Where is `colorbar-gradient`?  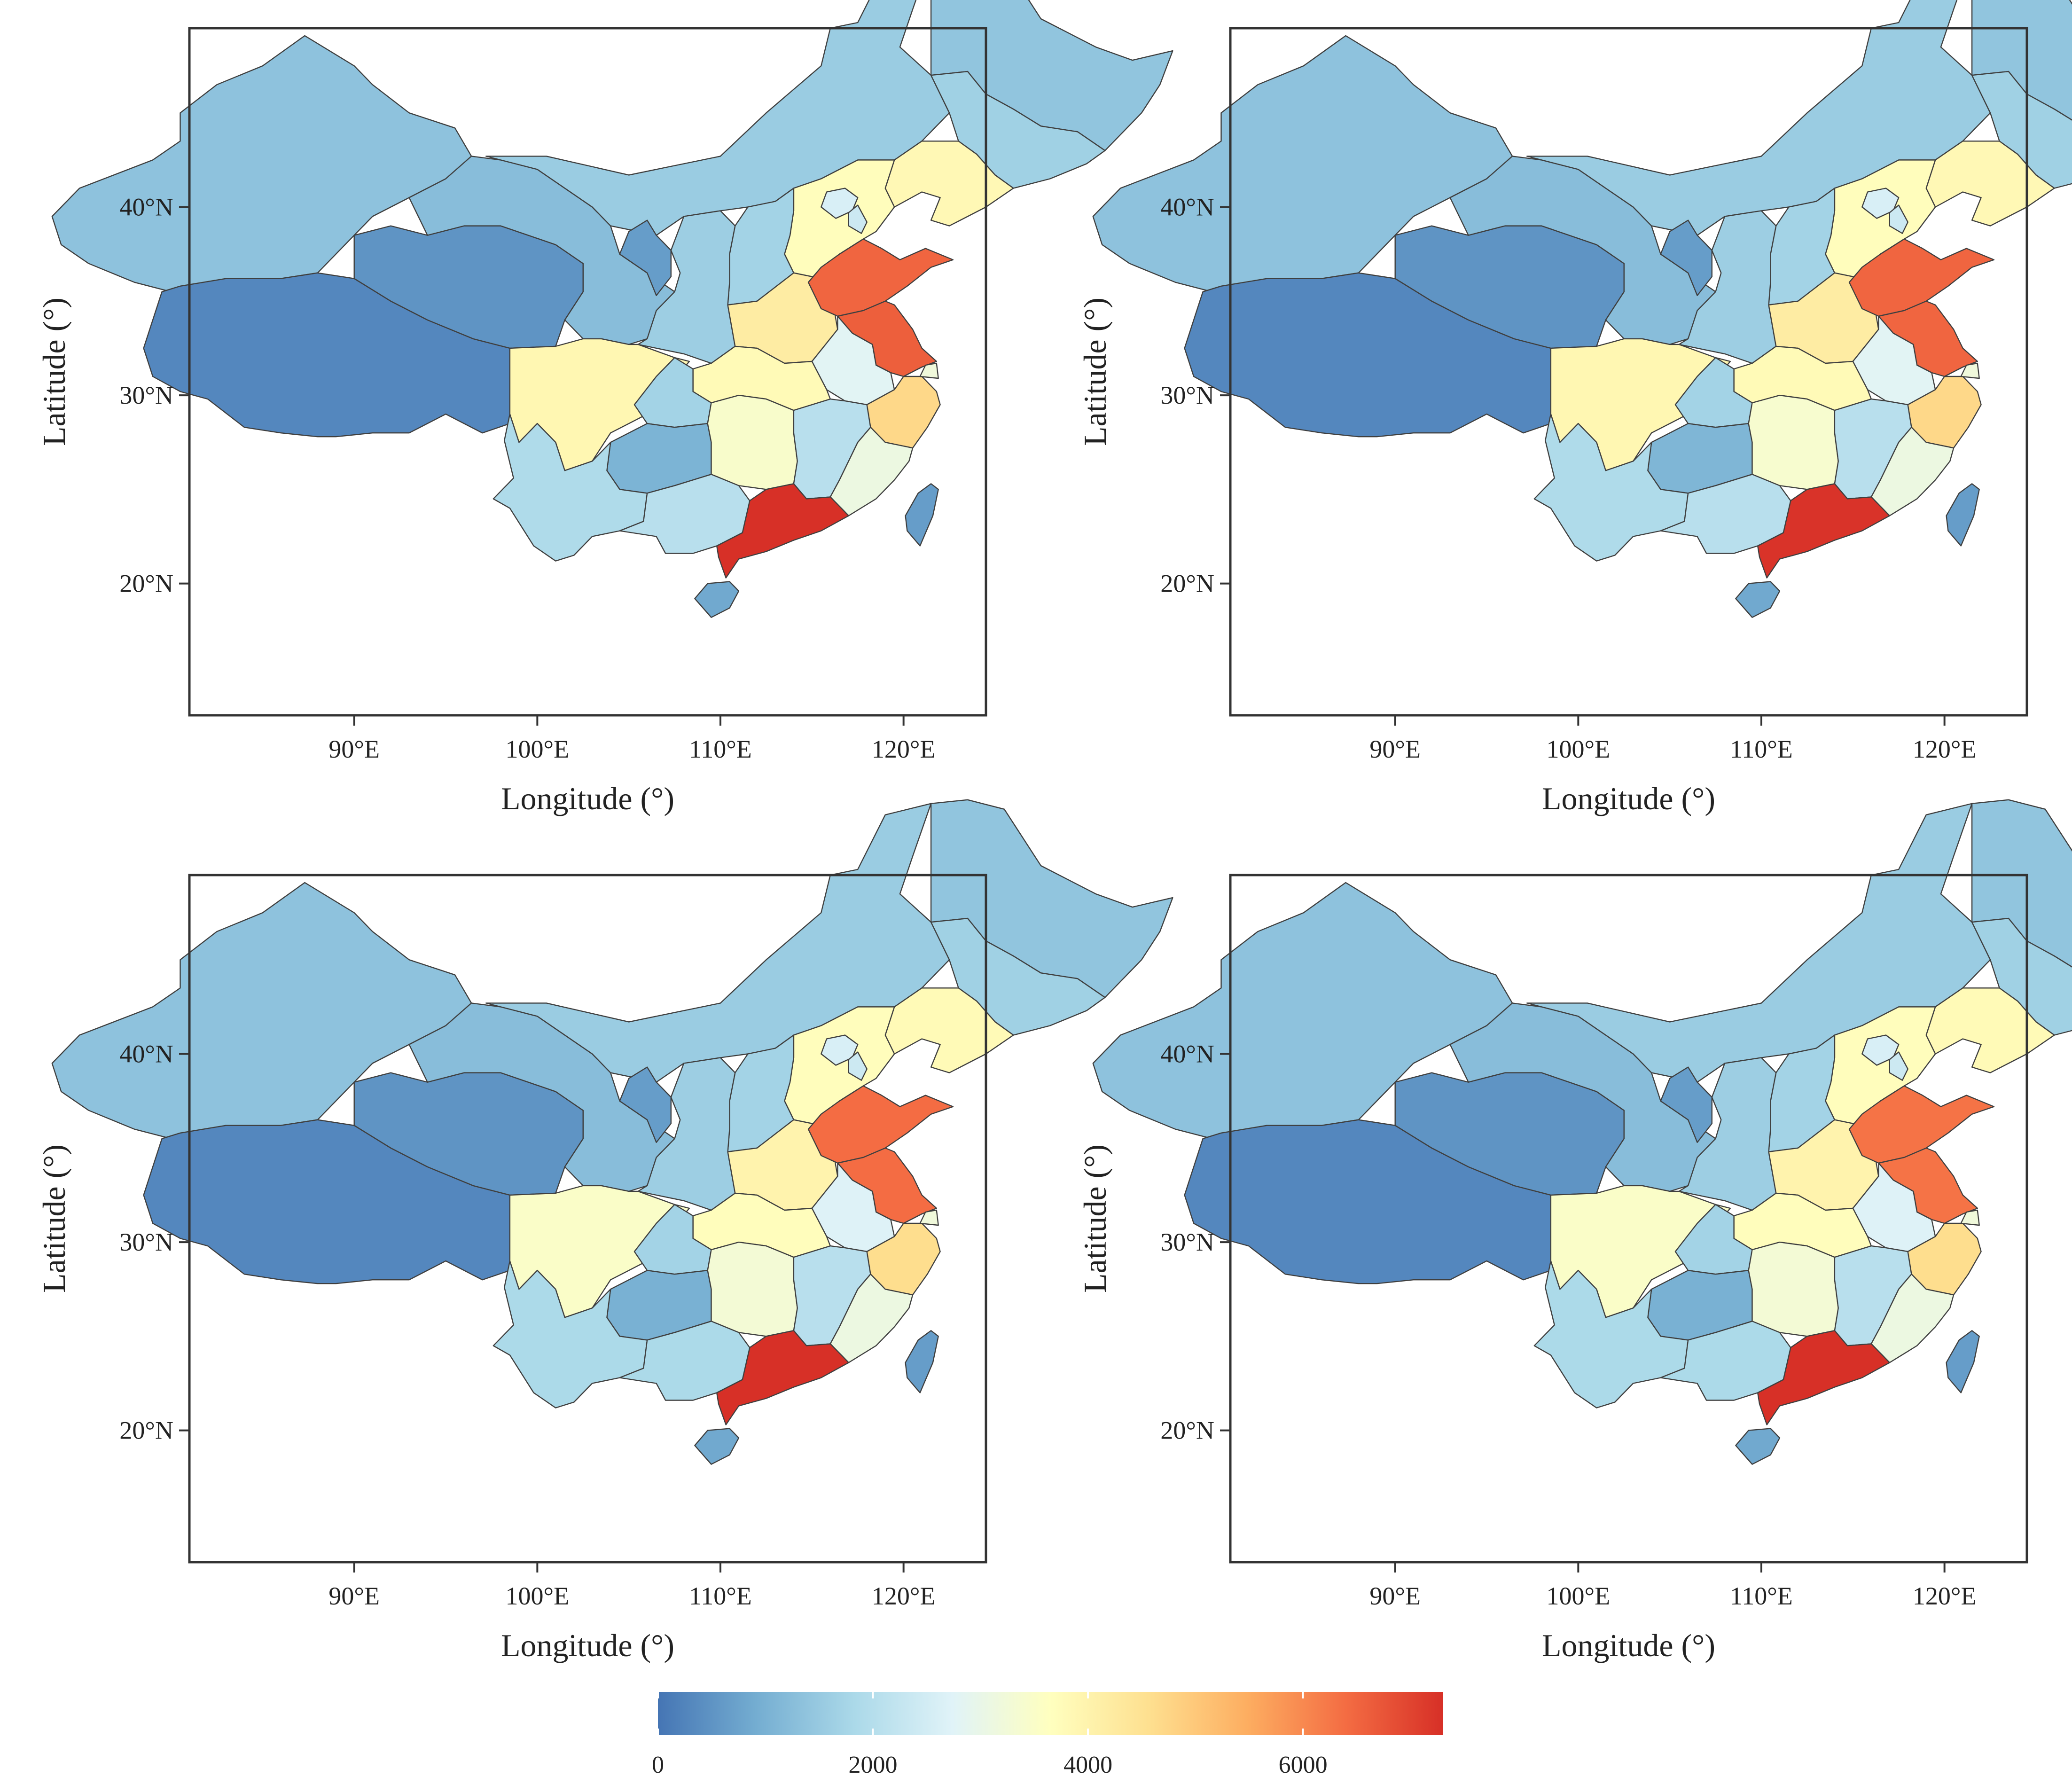 colorbar-gradient is located at coordinates (1050, 1713).